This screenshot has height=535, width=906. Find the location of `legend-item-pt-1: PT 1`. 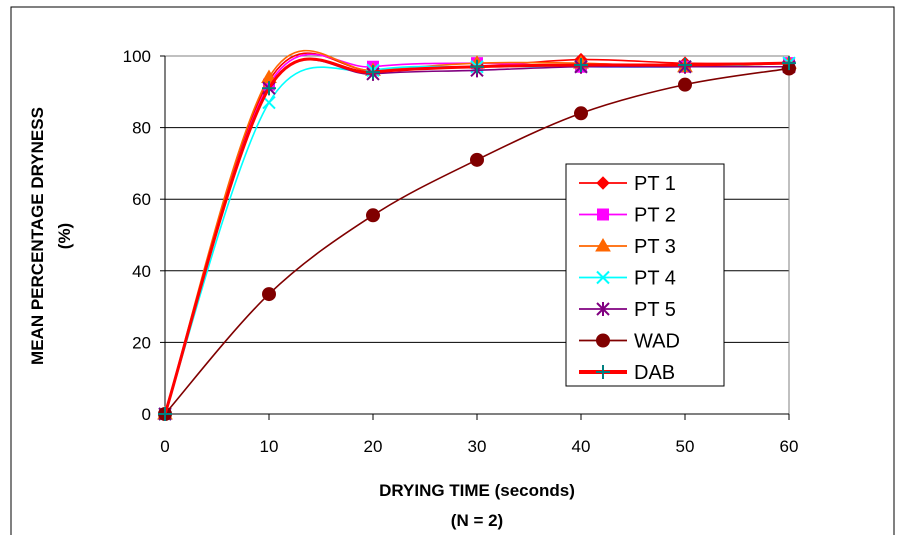

legend-item-pt-1: PT 1 is located at coordinates (627, 184).